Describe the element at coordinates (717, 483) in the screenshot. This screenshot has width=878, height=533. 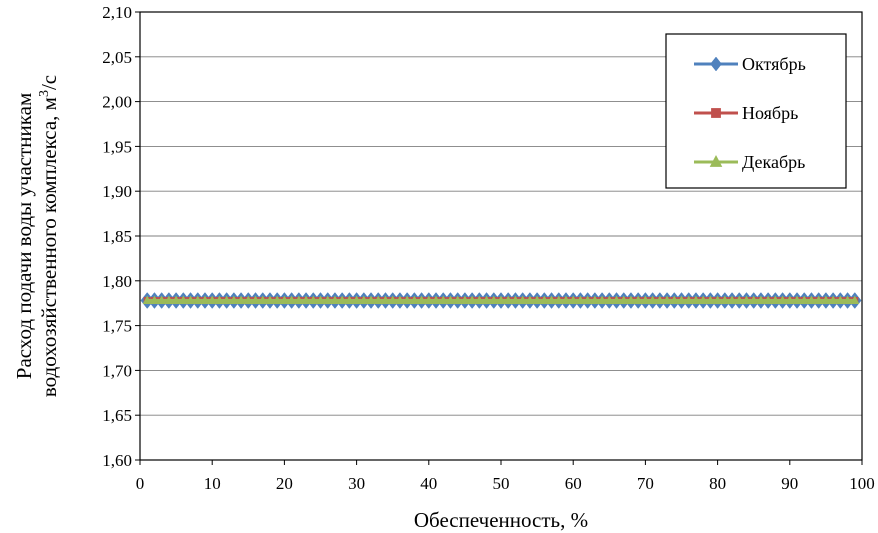
I see `x-tick-label: 80` at that location.